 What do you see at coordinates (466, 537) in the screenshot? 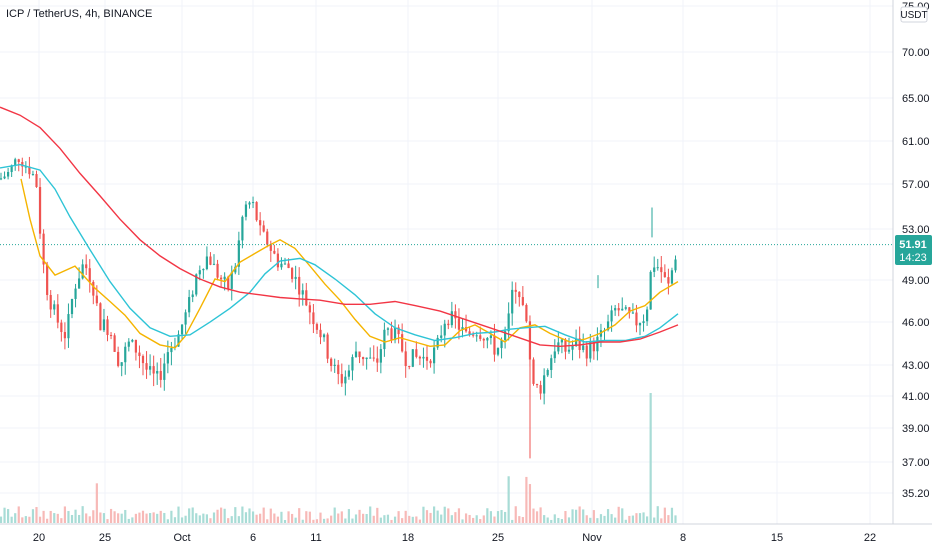
I see `time-axis-background` at bounding box center [466, 537].